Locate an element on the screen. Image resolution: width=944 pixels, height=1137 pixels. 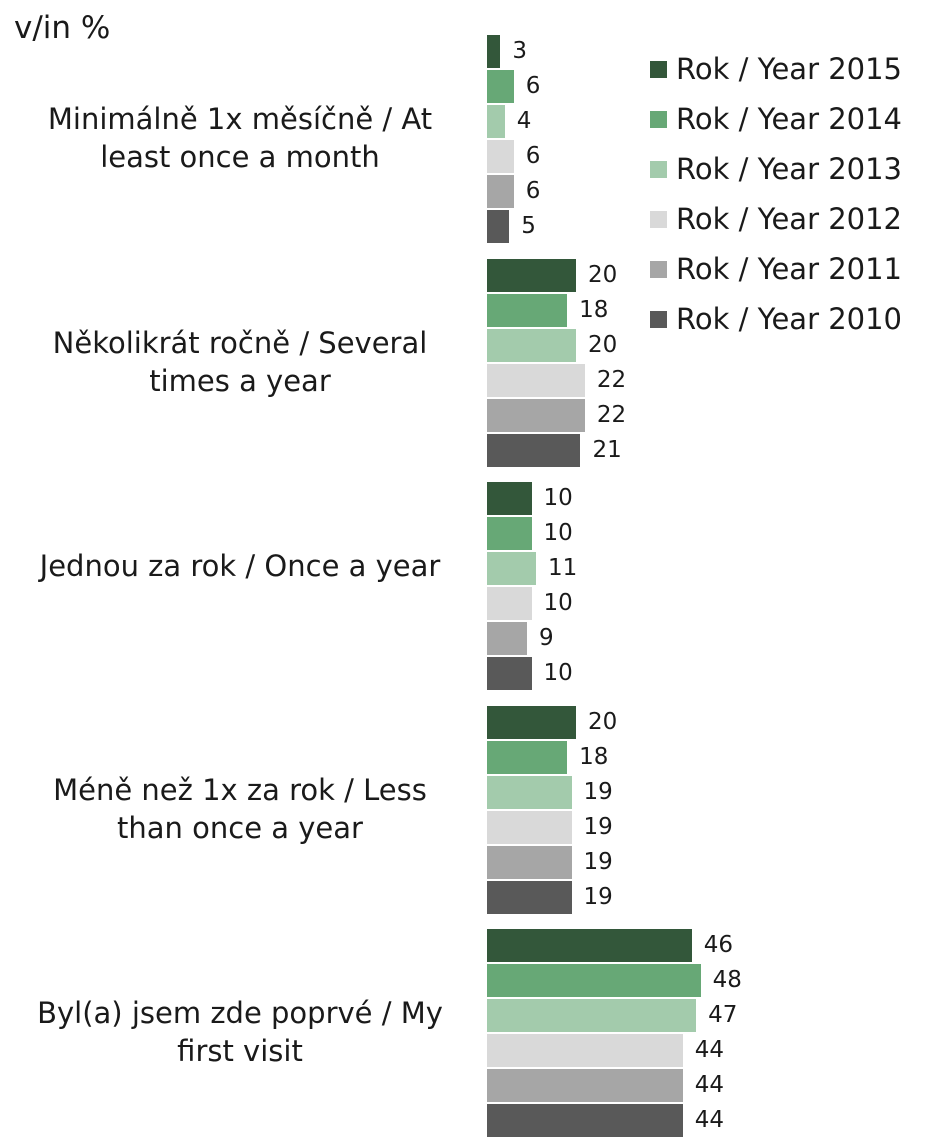
value-label: 48 is located at coordinates (727, 980).